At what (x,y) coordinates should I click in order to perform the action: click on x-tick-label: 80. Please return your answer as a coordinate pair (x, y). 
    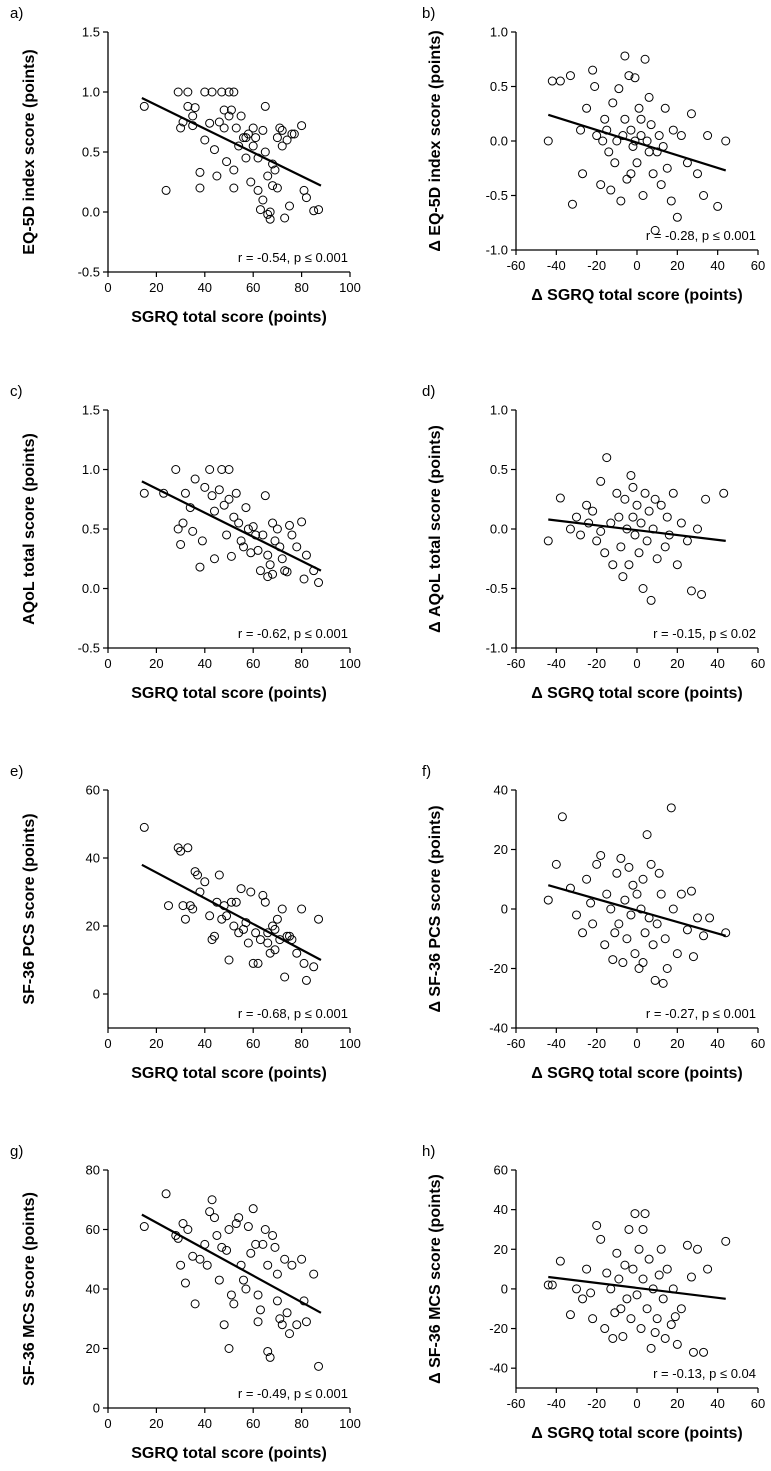
    Looking at the image, I should click on (301, 663).